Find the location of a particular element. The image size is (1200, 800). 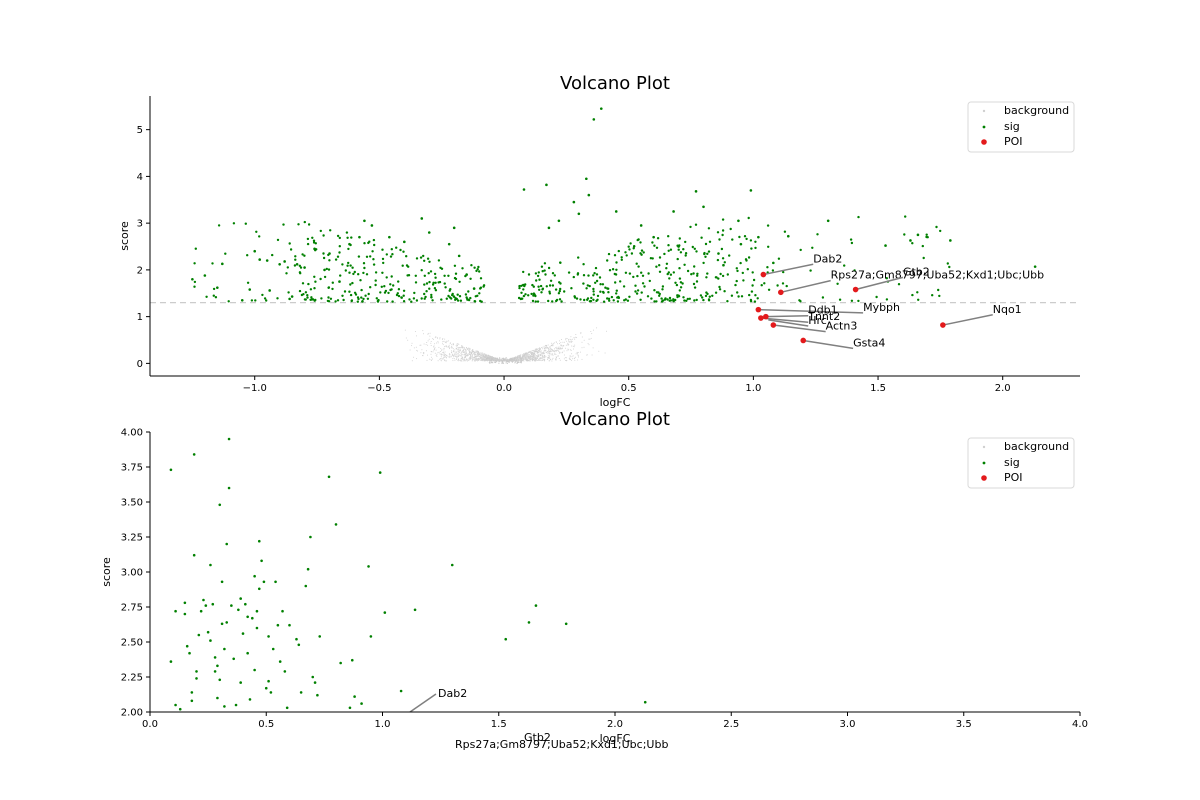

bottom-y-axis-label: score is located at coordinates (106, 572).